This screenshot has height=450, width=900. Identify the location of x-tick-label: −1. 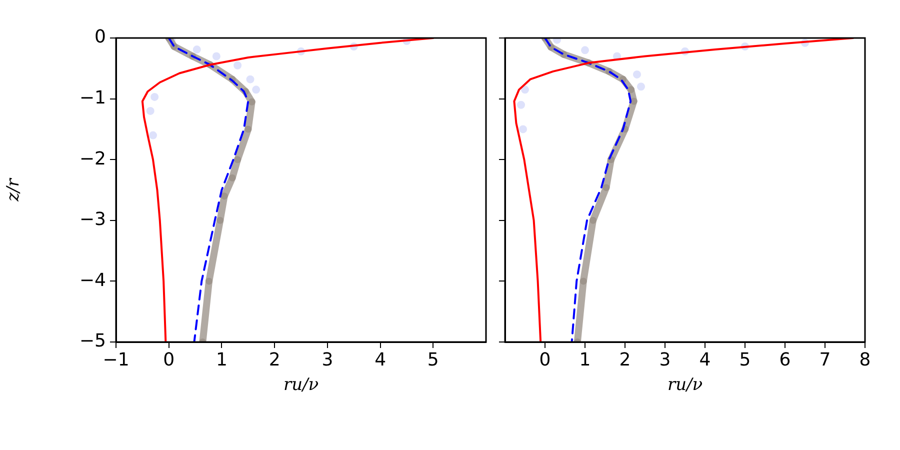
(116, 359).